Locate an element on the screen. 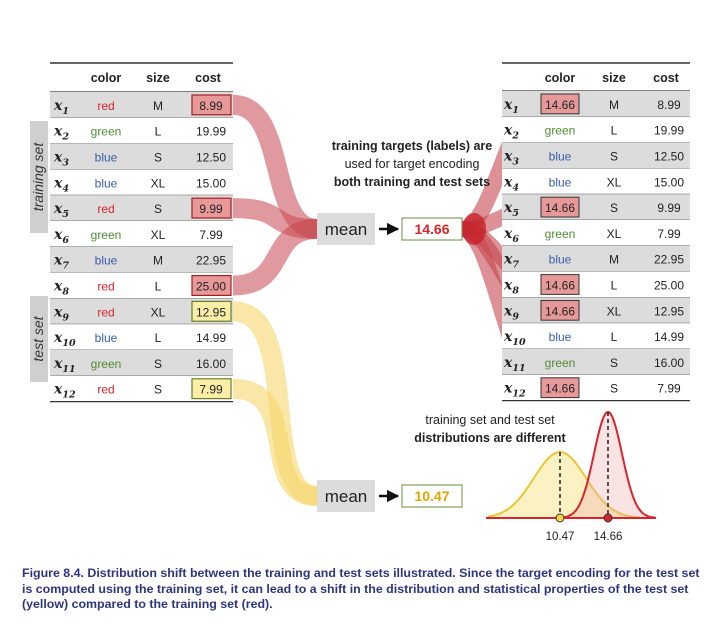  dist-tick-train: 14.66 is located at coordinates (608, 537).